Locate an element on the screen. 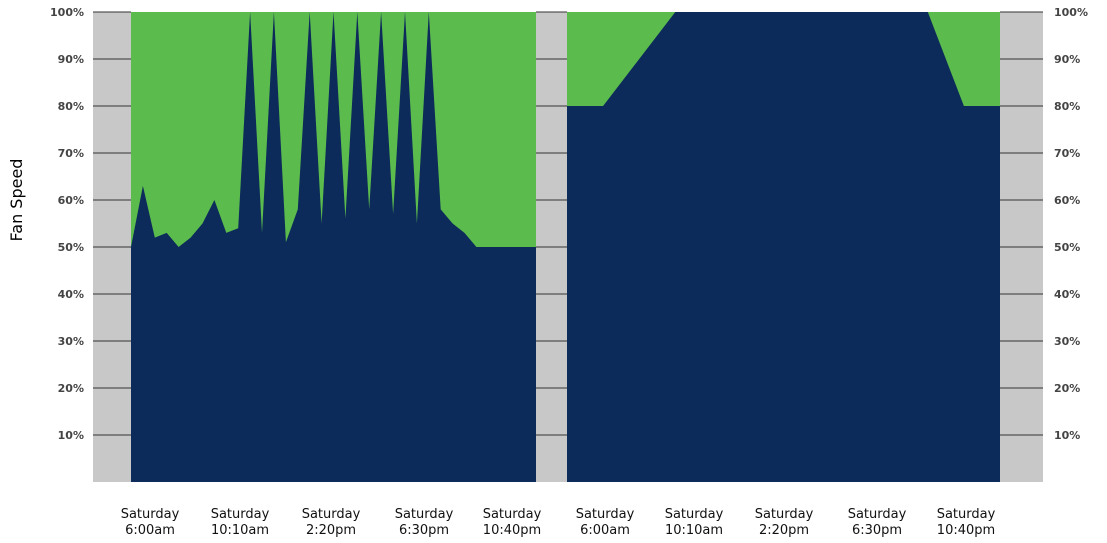 This screenshot has width=1107, height=543. y-axis-label: Fan Speed is located at coordinates (16, 200).